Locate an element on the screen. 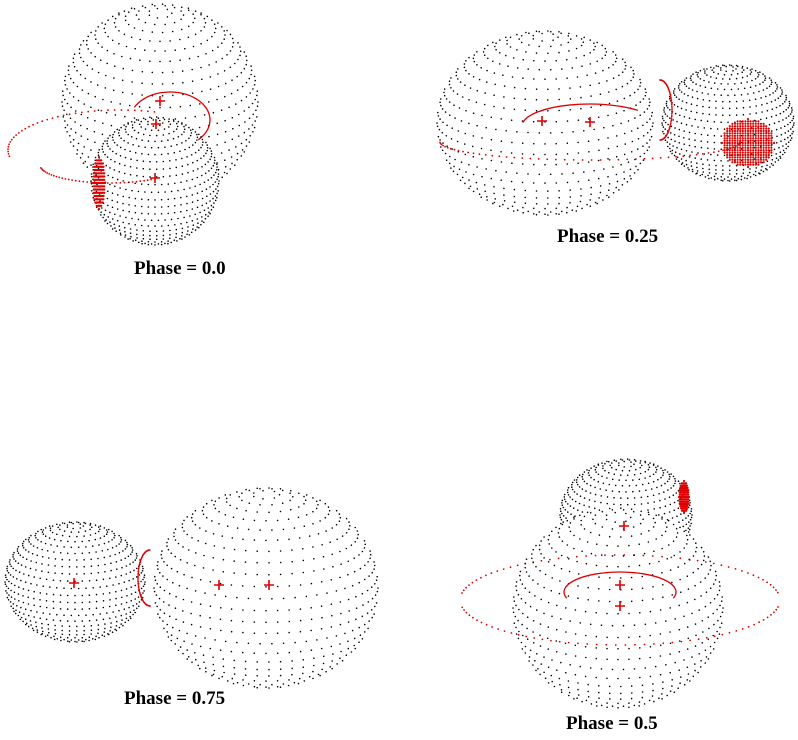 Image resolution: width=798 pixels, height=740 pixels. orbit-back is located at coordinates (620, 574).